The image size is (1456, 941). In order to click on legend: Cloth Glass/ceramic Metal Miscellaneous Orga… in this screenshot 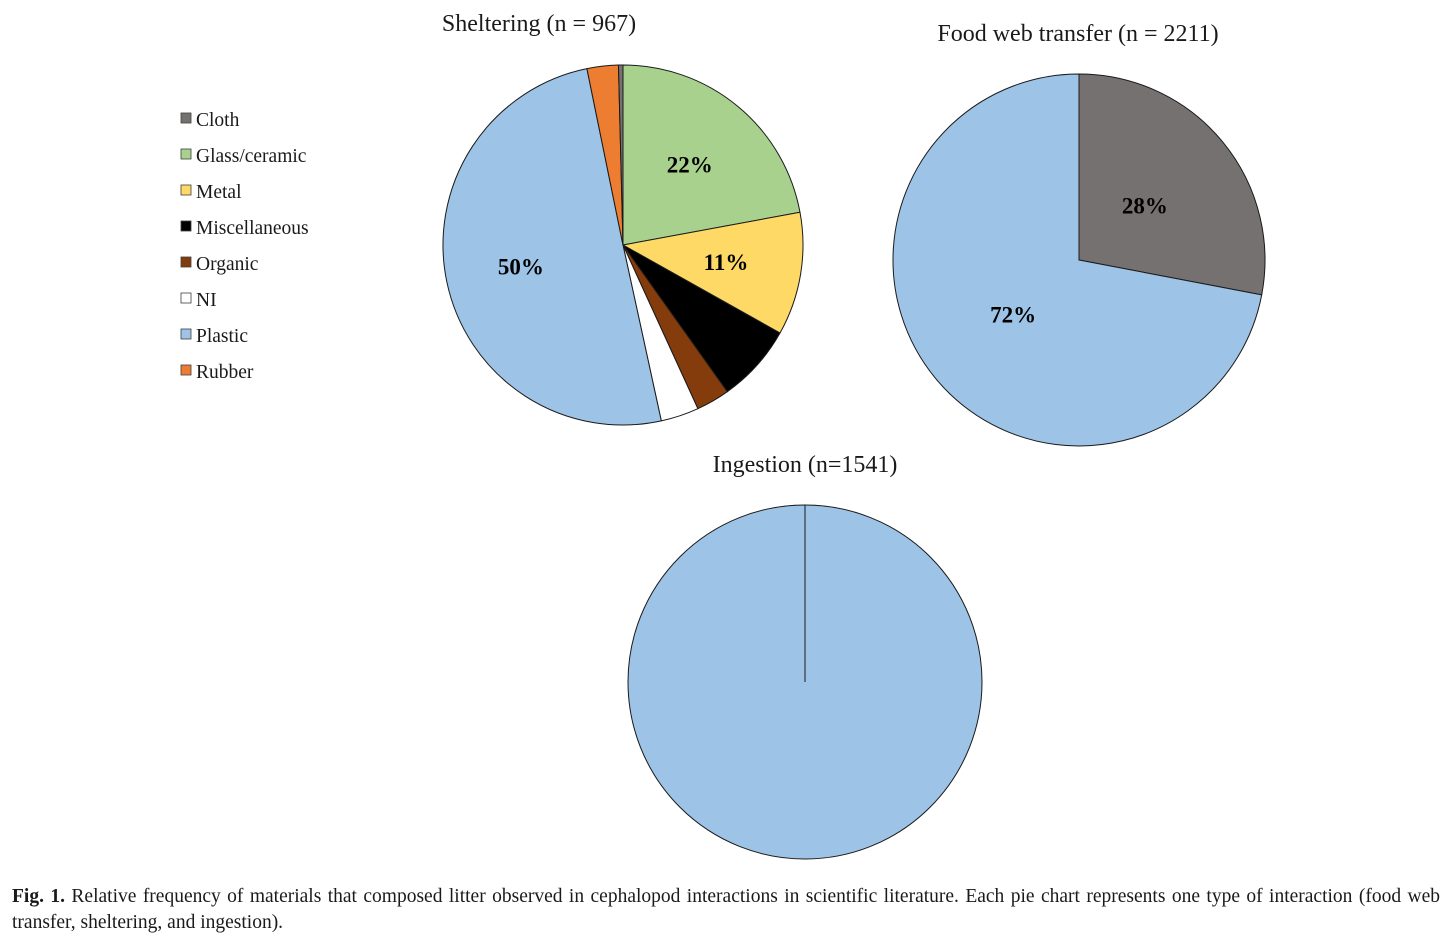, I will do `click(244, 246)`.